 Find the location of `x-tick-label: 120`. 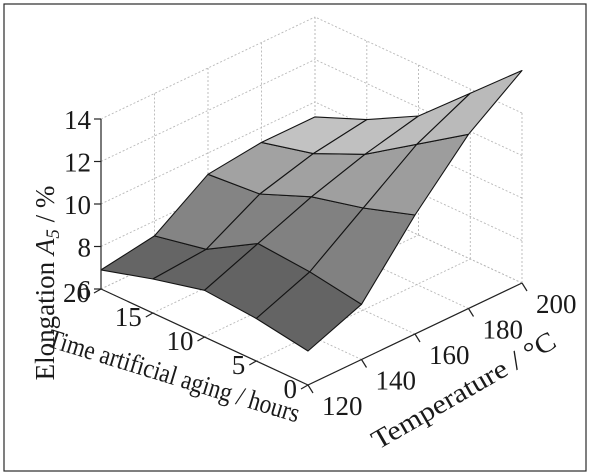

x-tick-label: 120 is located at coordinates (342, 406).